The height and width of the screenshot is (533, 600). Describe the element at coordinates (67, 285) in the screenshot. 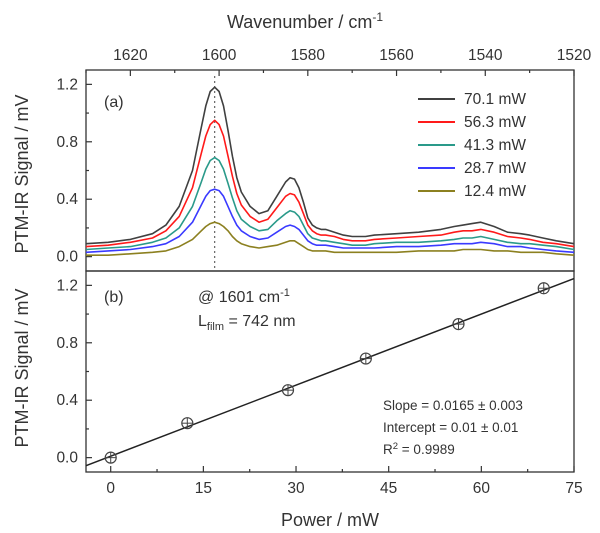

I see `panel-b-ytick-label: 1.2` at that location.